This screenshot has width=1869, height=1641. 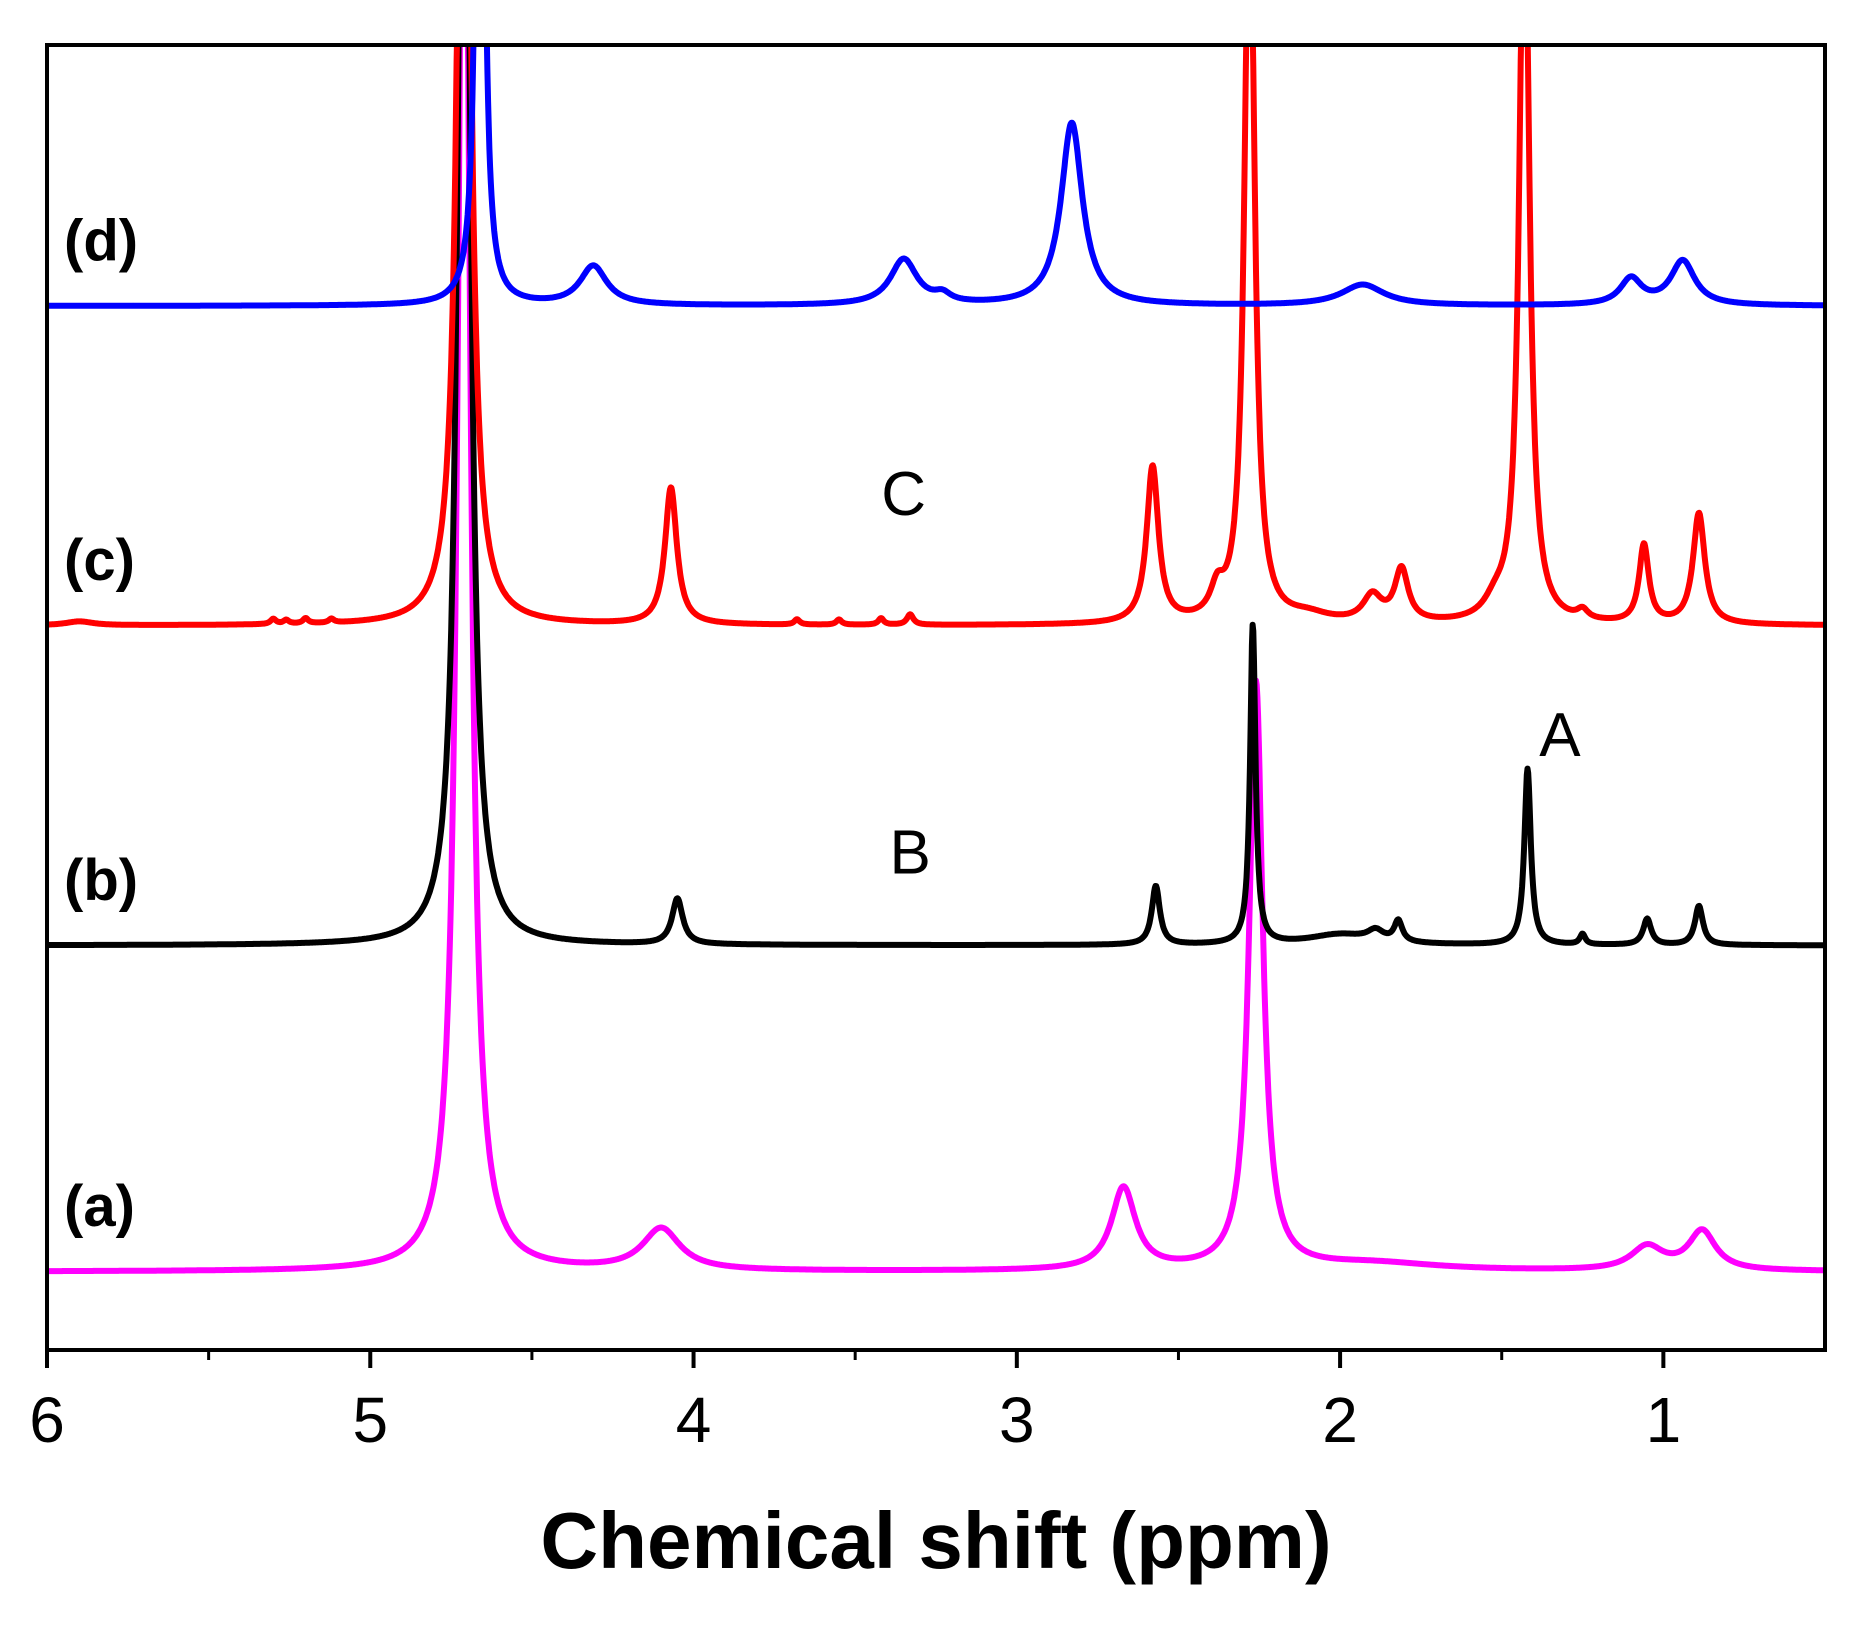 What do you see at coordinates (855, 1420) in the screenshot?
I see `x-axis-tick-labels: 6 5 4 3 2 1` at bounding box center [855, 1420].